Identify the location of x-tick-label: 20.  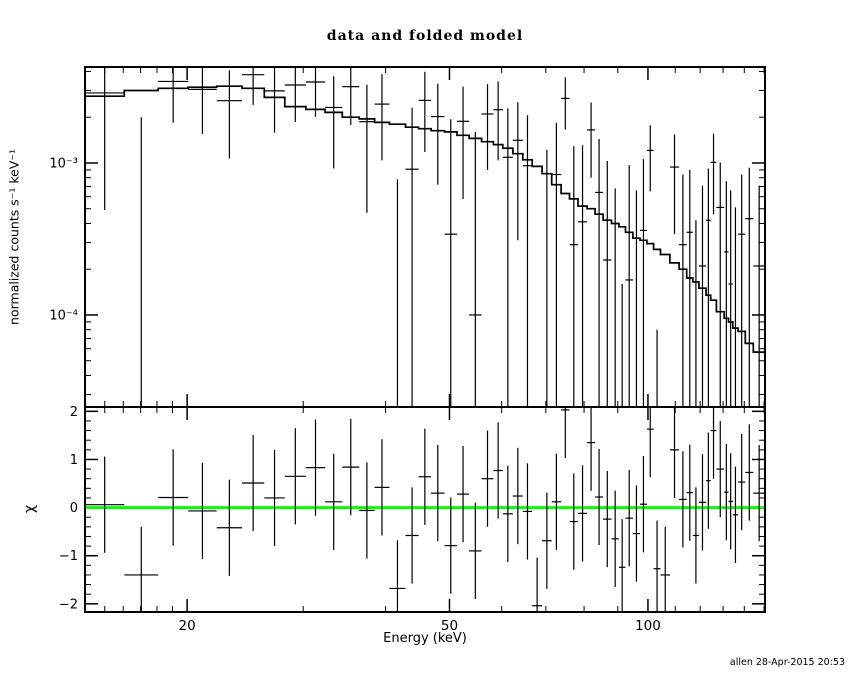
(187, 626).